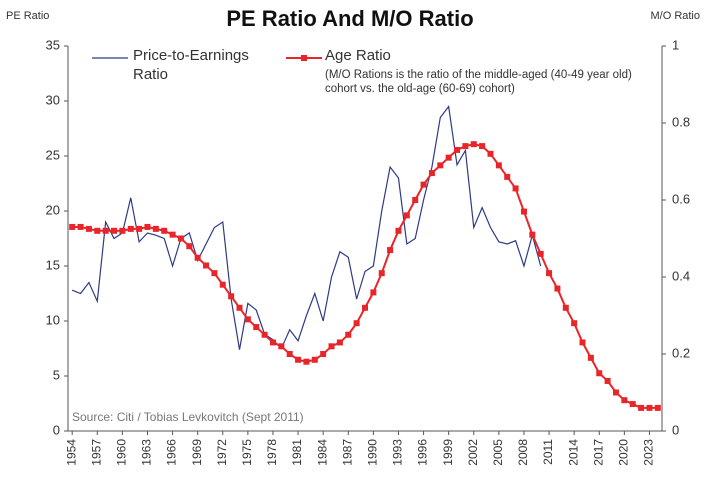 The image size is (704, 480). I want to click on x-tick-label: 2011, so click(548, 452).